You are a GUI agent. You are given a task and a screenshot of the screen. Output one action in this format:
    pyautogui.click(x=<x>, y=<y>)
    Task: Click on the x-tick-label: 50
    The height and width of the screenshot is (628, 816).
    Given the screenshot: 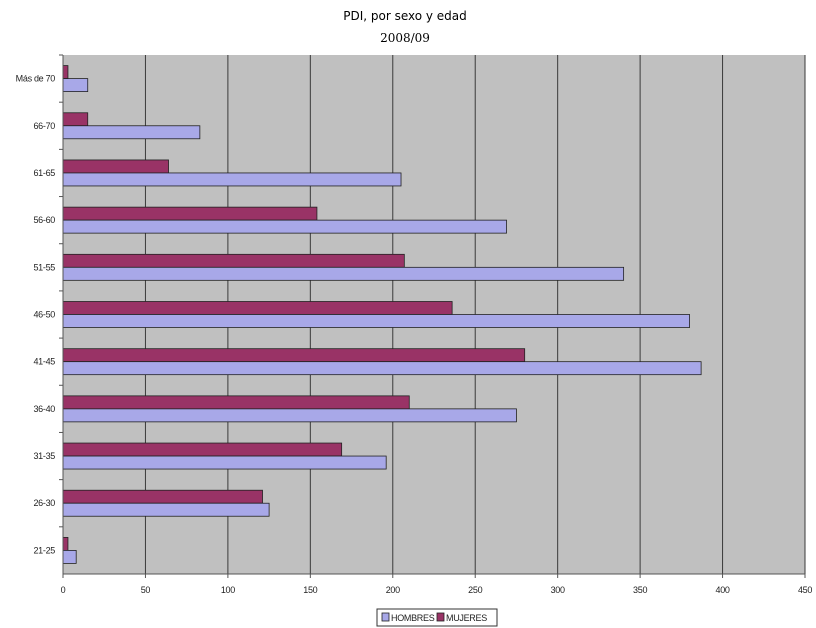 What is the action you would take?
    pyautogui.click(x=146, y=590)
    